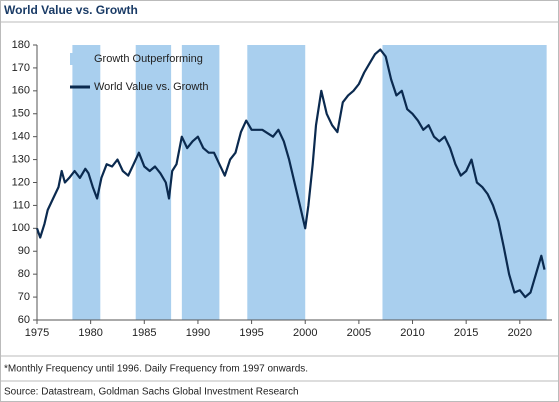 The image size is (559, 402). Describe the element at coordinates (144, 333) in the screenshot. I see `x-tick-label: 1985` at that location.